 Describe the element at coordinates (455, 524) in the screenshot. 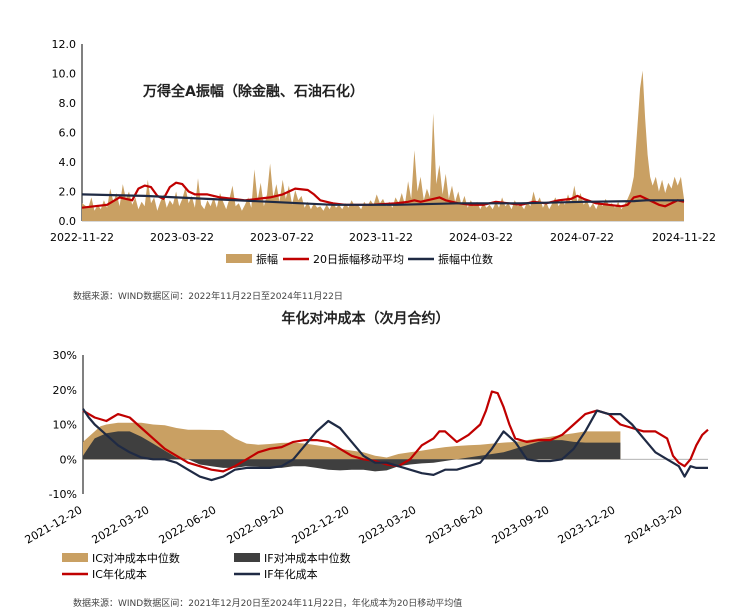

I see `x-tick-label: 2023-06-20` at that location.